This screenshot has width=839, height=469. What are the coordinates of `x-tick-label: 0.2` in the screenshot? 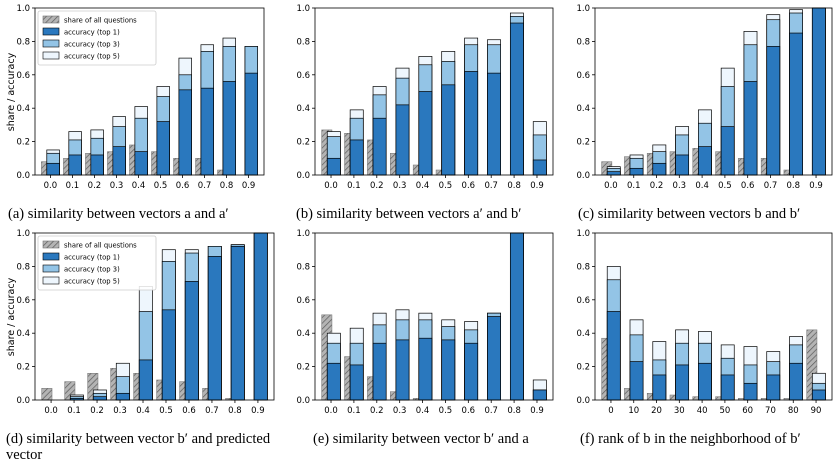 It's located at (377, 186).